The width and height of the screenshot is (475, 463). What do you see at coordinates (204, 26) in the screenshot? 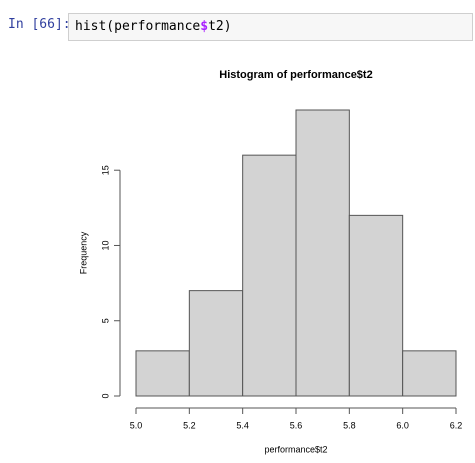
I see `code: $` at bounding box center [204, 26].